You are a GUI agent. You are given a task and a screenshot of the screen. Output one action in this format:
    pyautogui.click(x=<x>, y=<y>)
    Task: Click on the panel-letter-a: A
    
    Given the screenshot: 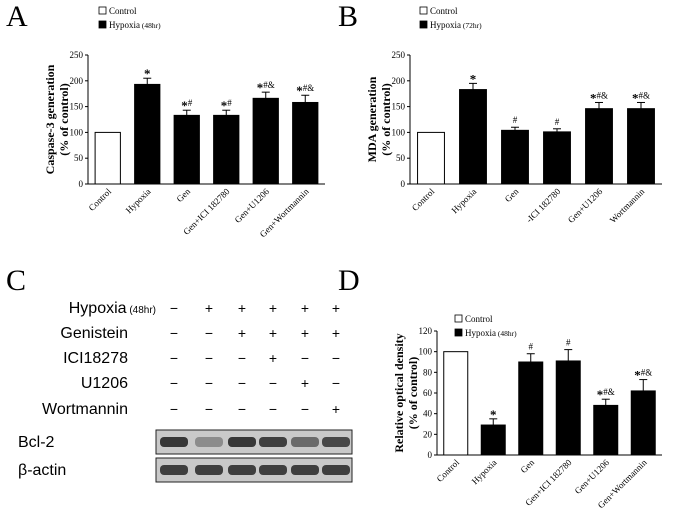 What is the action you would take?
    pyautogui.click(x=17, y=16)
    